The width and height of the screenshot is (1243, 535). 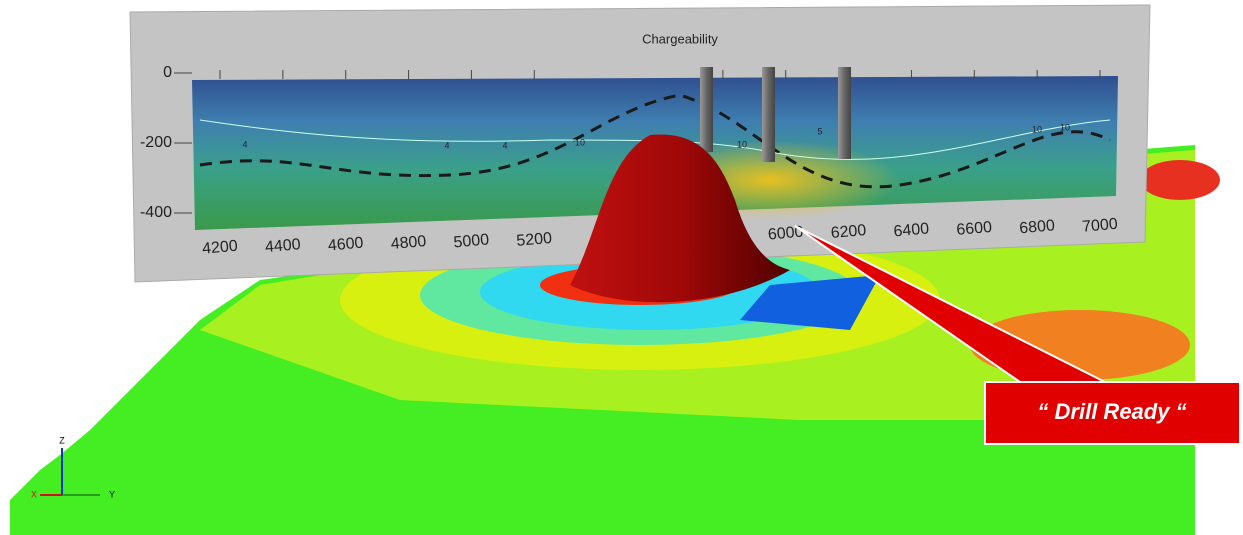 What do you see at coordinates (680, 38) in the screenshot?
I see `section-title: Chargeability` at bounding box center [680, 38].